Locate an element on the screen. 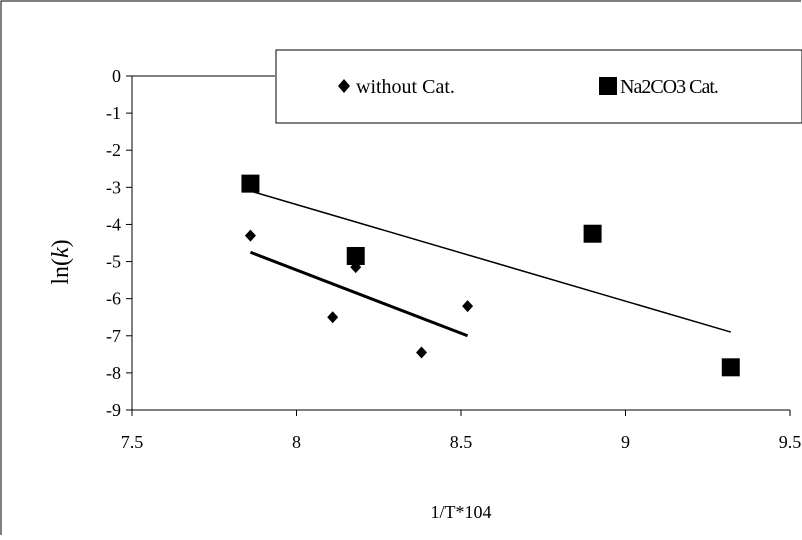 This screenshot has width=802, height=540. legend: without Cat. Na2CO3 Cat. is located at coordinates (538, 86).